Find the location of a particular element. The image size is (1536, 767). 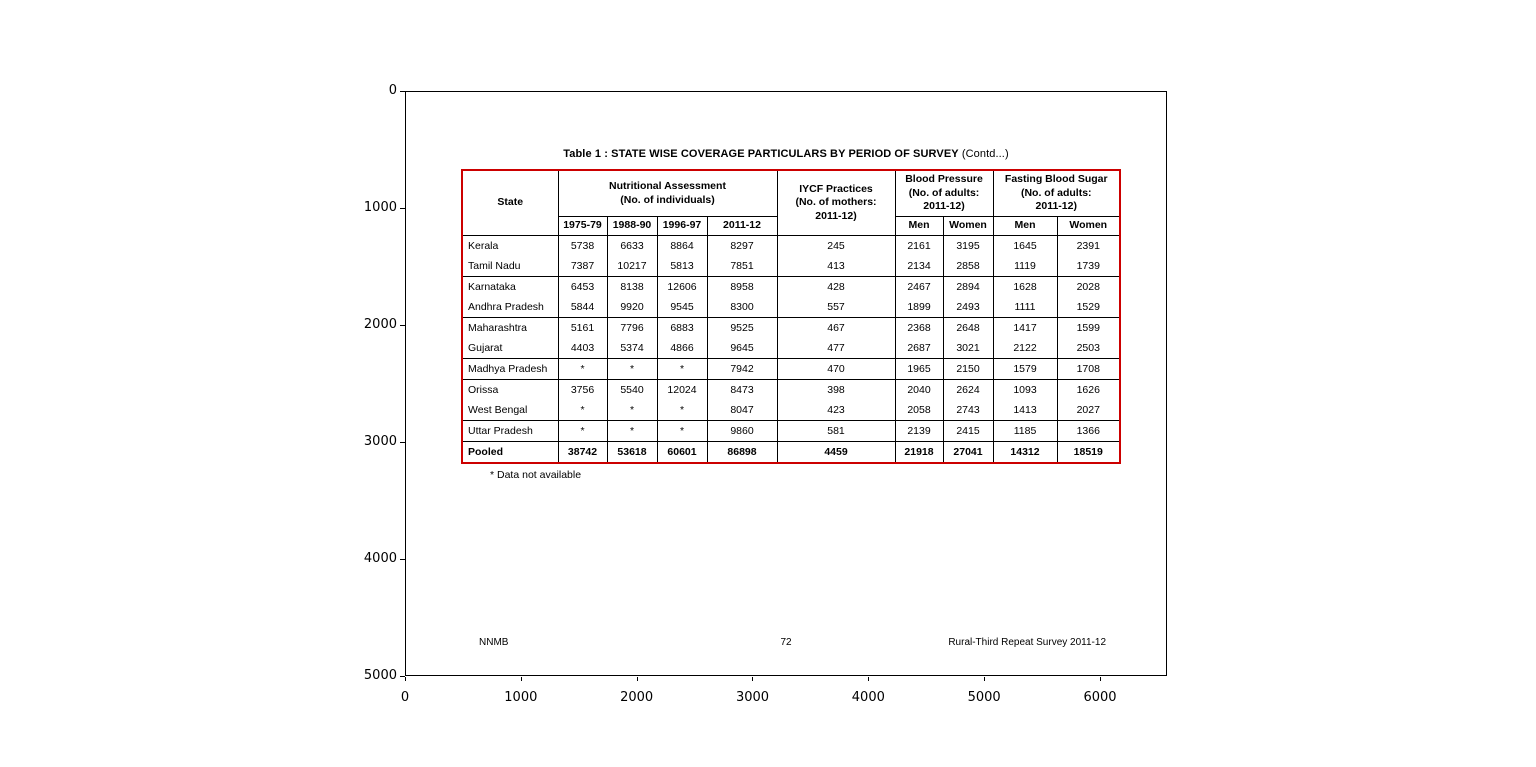

y-tick-label: 3000 is located at coordinates (380, 441).